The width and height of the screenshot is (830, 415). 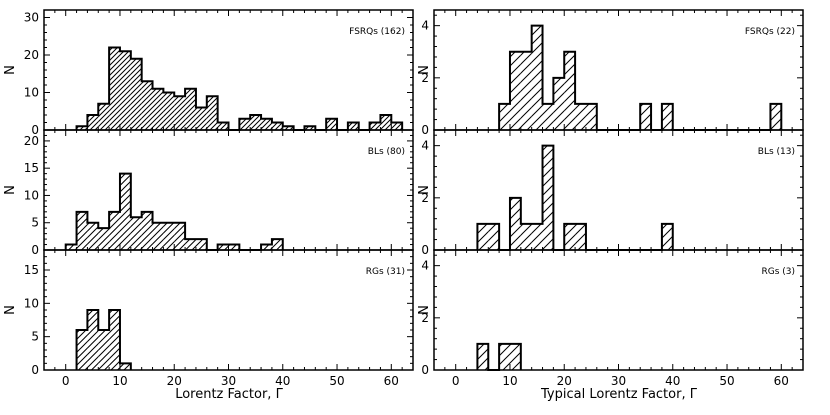 What do you see at coordinates (776, 152) in the screenshot?
I see `panel-label: BLs (13)` at bounding box center [776, 152].